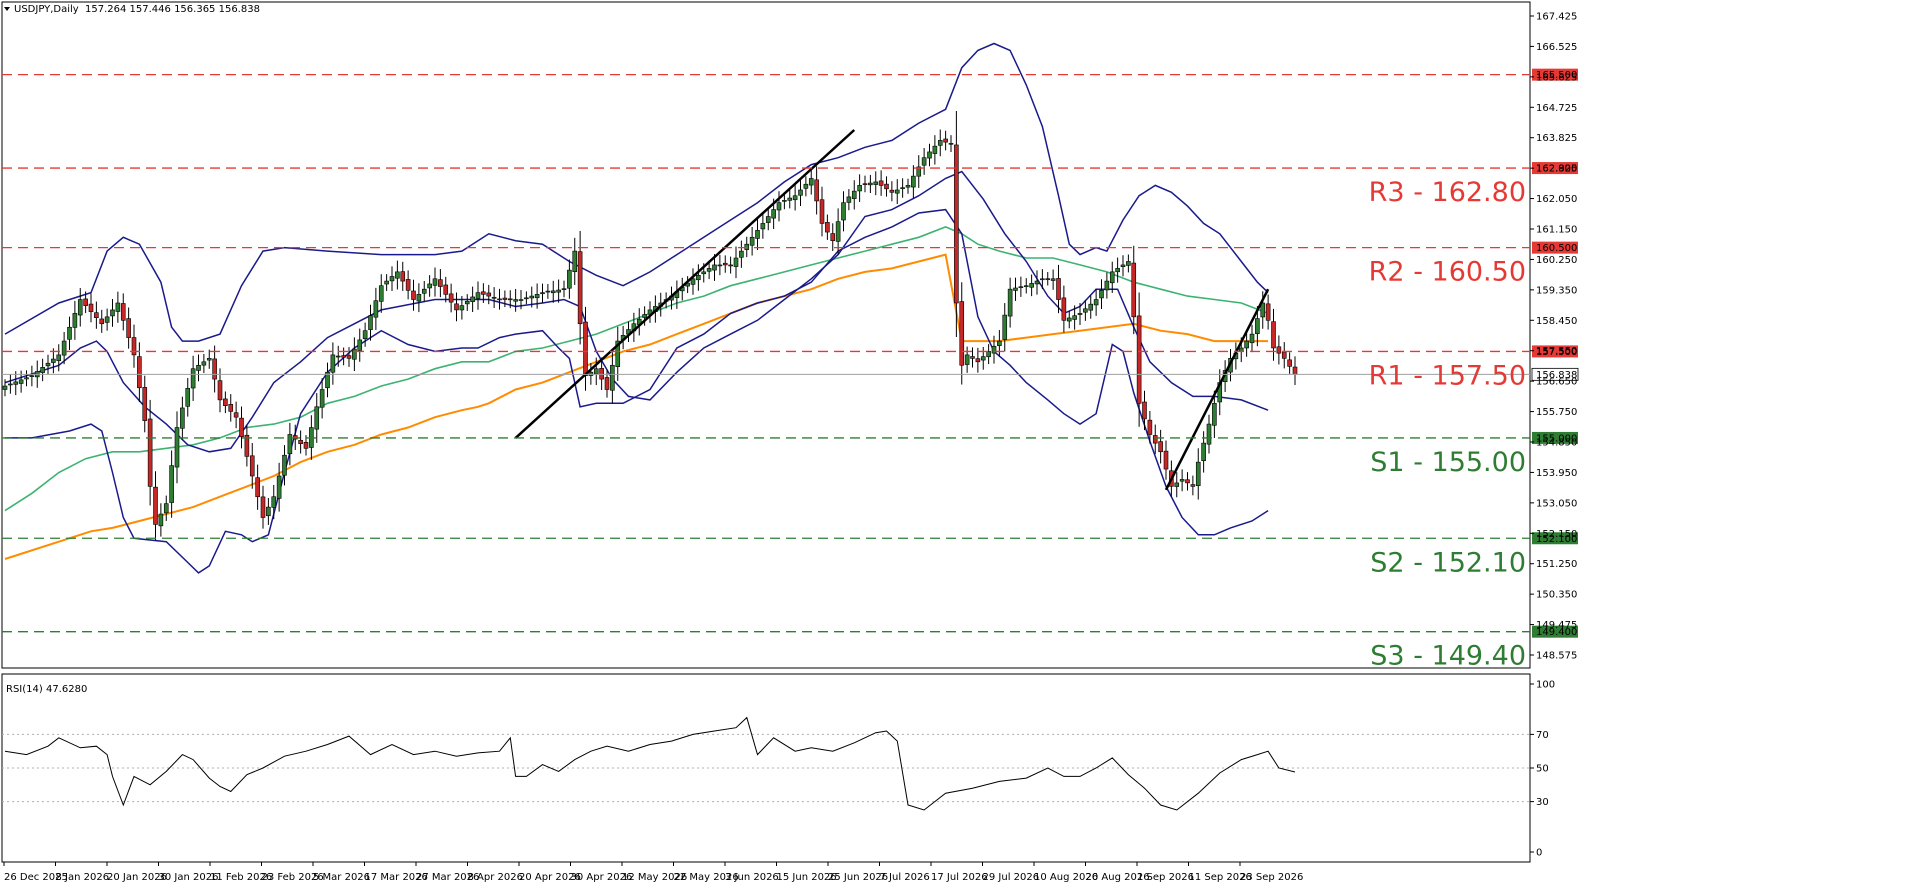  What do you see at coordinates (36, 877) in the screenshot?
I see `time-tick-label: 26 Dec 2025` at bounding box center [36, 877].